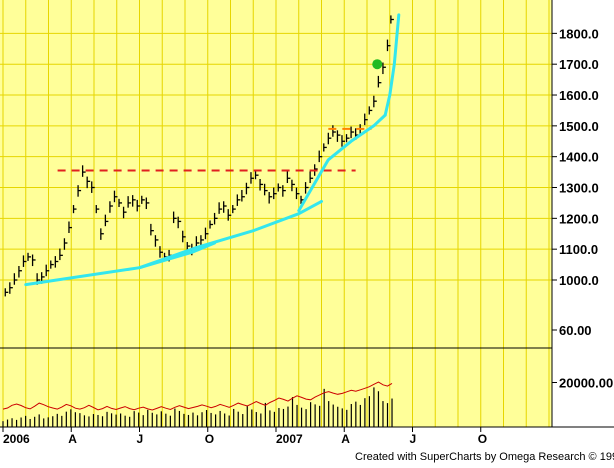  Describe the element at coordinates (579, 33) in the screenshot. I see `price-tick-label: 1800.0` at that location.